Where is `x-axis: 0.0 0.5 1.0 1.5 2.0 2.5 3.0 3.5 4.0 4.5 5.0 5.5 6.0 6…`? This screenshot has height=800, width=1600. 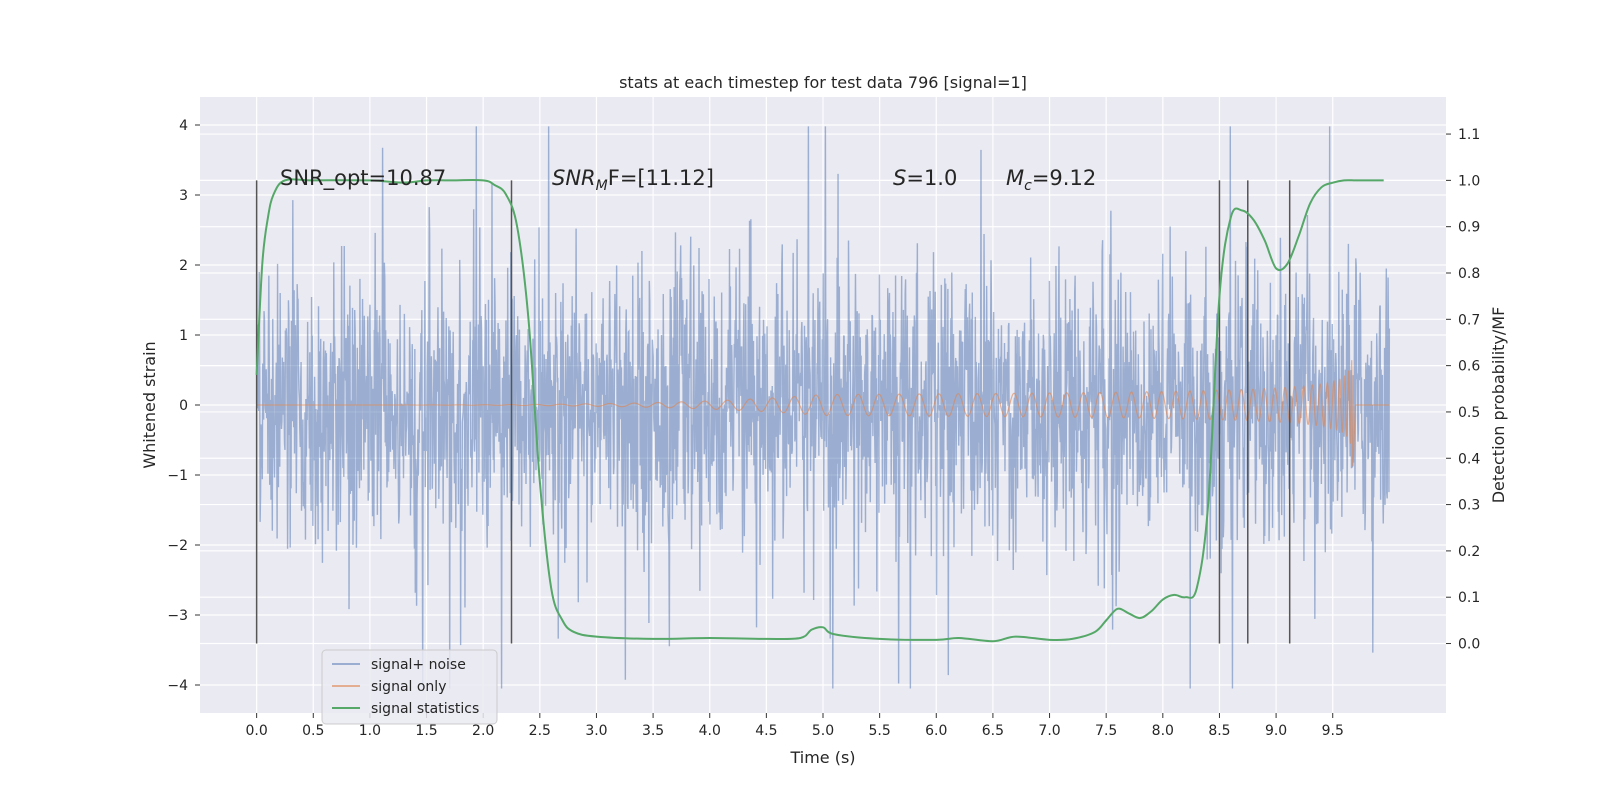
x-axis: 0.0 0.5 1.0 1.5 2.0 2.5 3.0 3.5 4.0 4.5 5.0 5.5 6.0 6… is located at coordinates (795, 726).